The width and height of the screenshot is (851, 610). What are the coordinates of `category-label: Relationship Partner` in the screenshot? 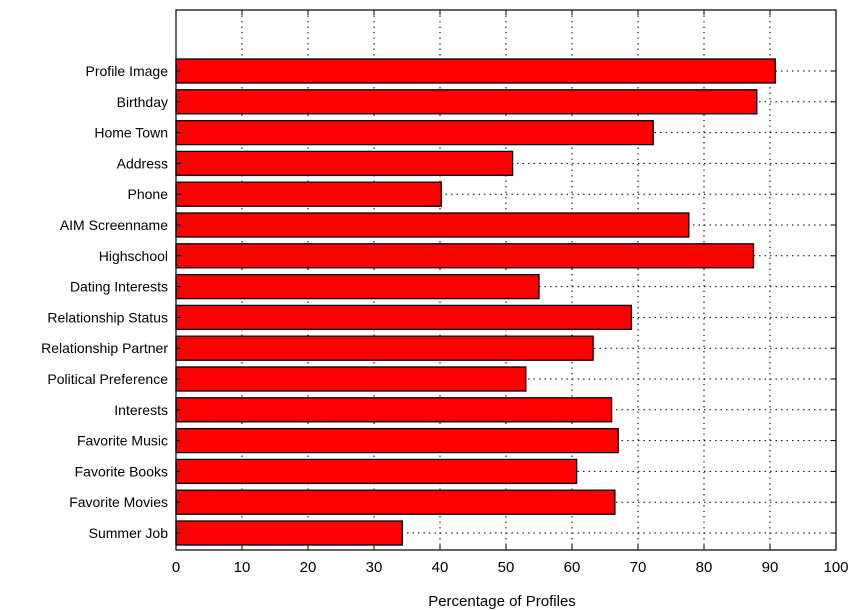 It's located at (104, 348).